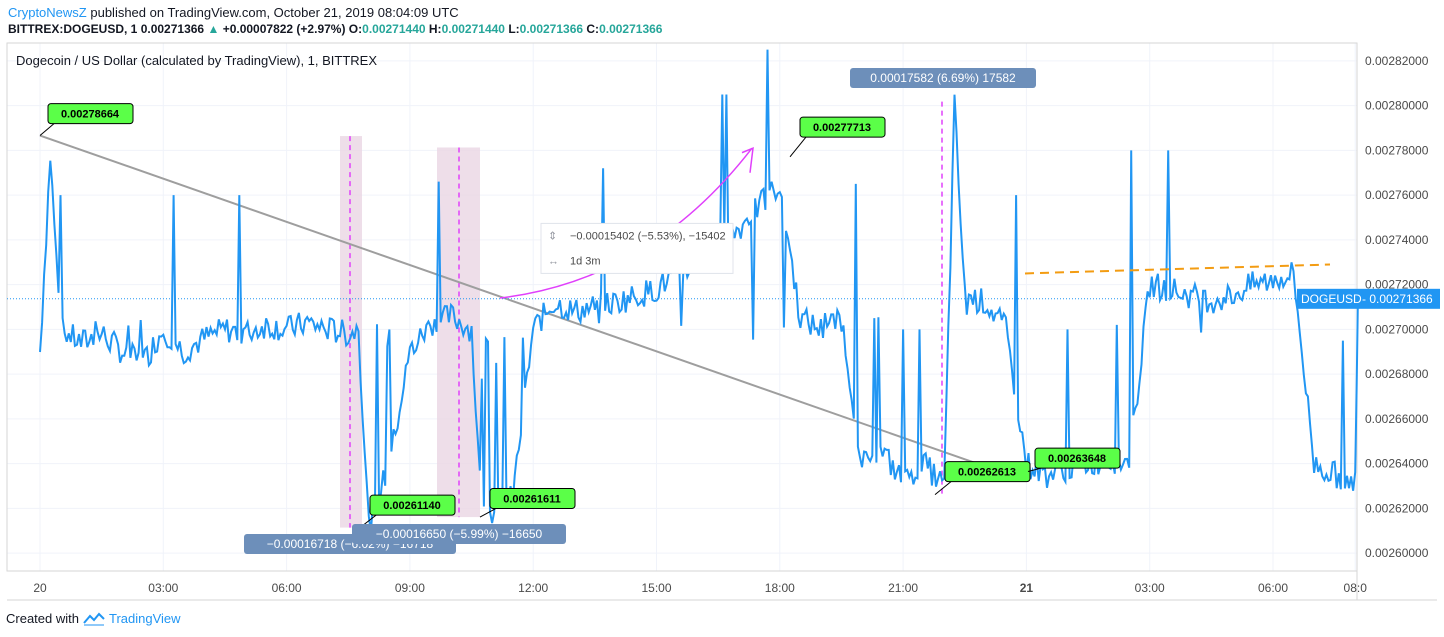 This screenshot has width=1444, height=637. What do you see at coordinates (144, 618) in the screenshot?
I see `tradingview-brand: TradingView` at bounding box center [144, 618].